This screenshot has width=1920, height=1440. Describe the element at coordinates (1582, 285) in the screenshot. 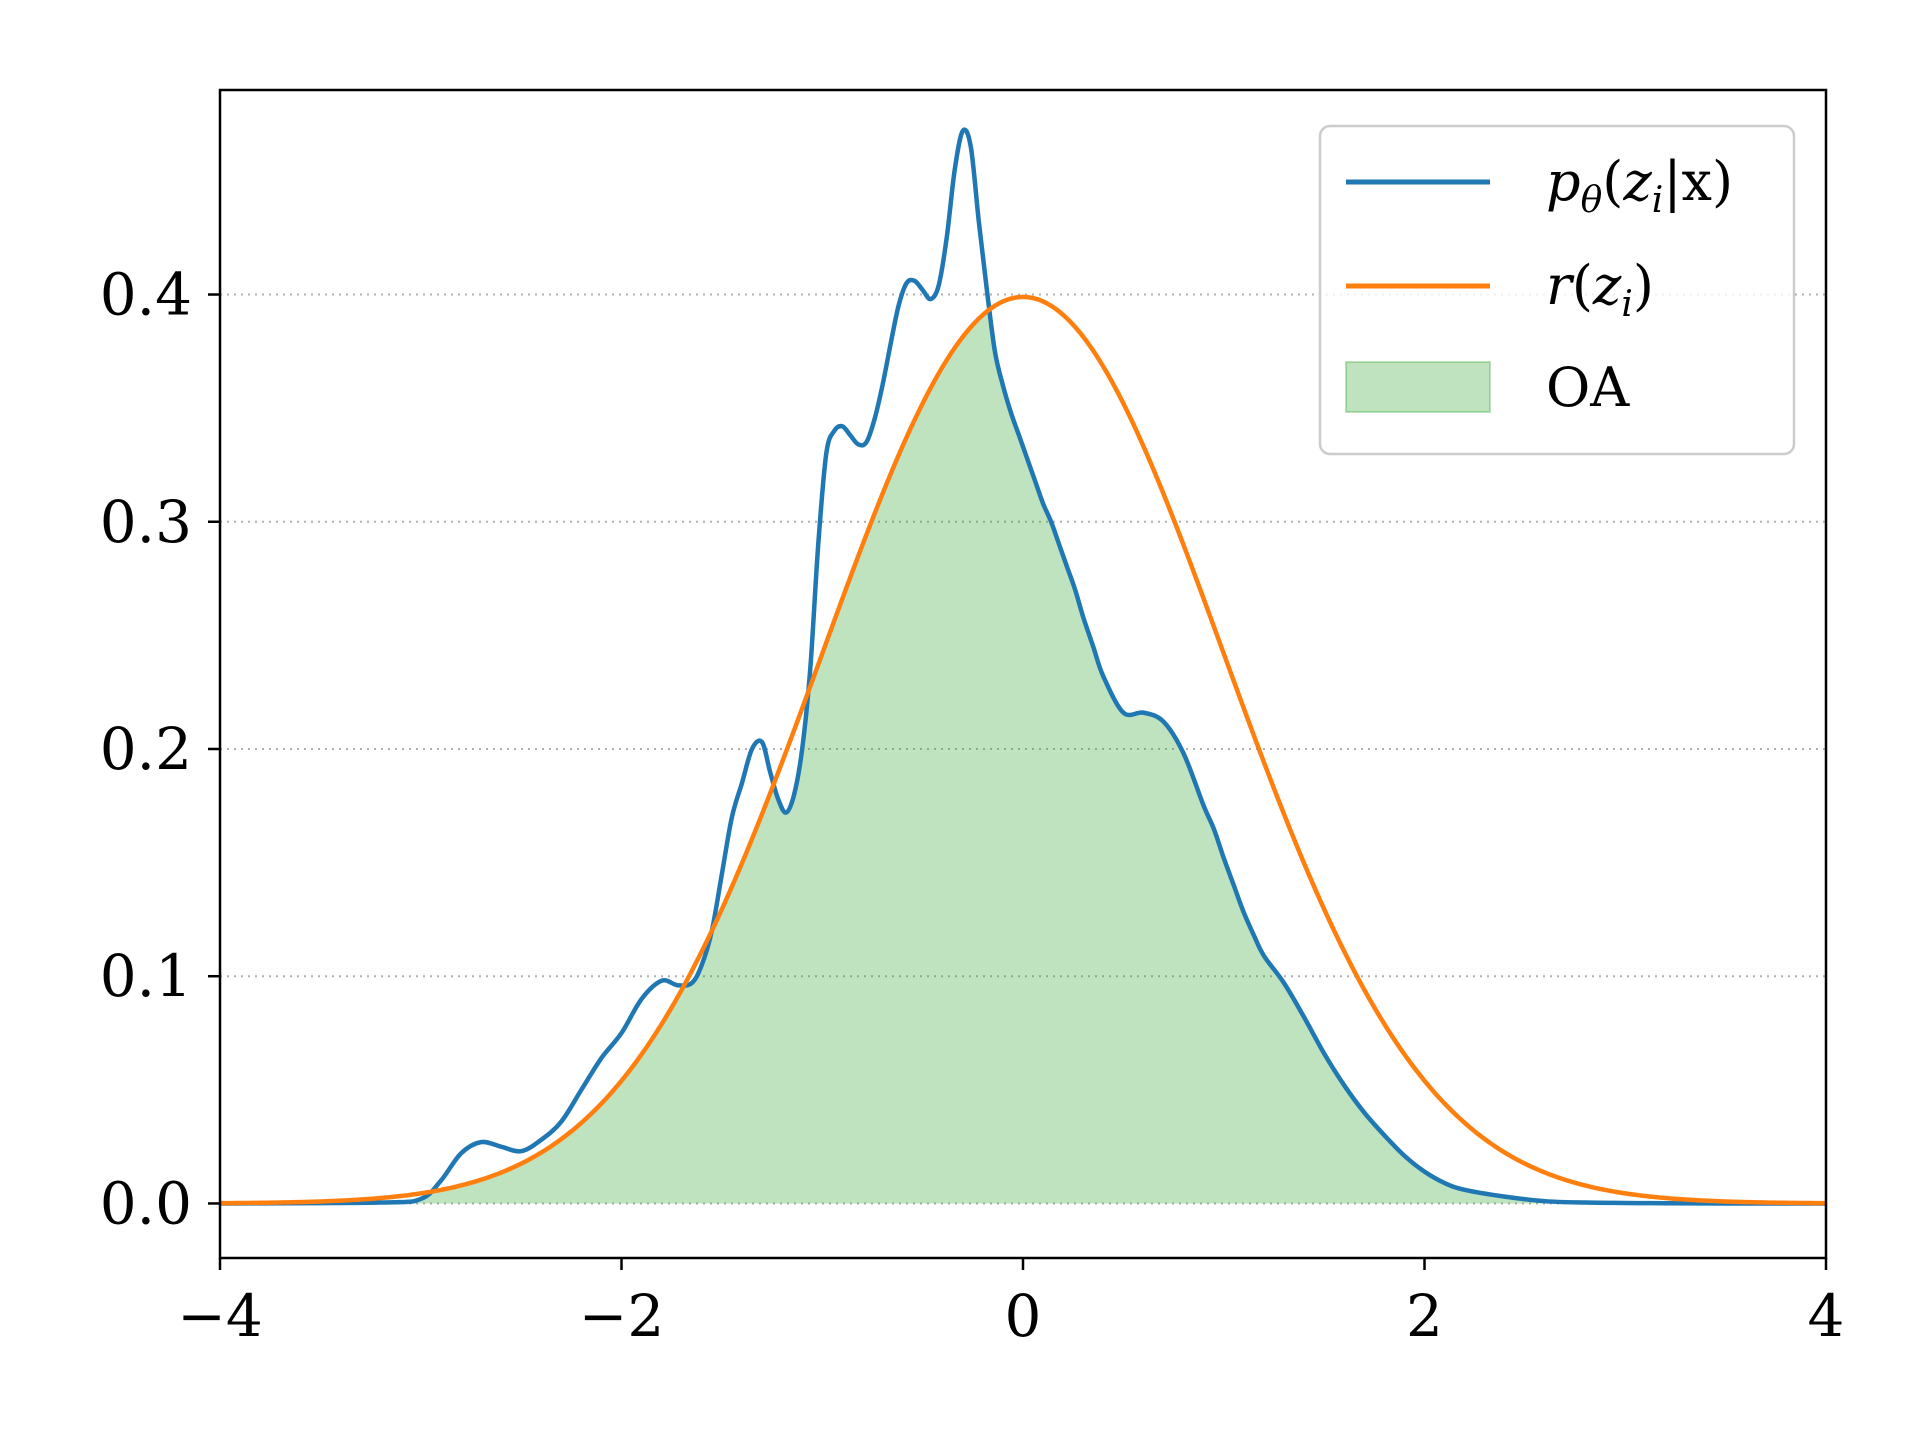

I see `legend-r-open: (` at that location.